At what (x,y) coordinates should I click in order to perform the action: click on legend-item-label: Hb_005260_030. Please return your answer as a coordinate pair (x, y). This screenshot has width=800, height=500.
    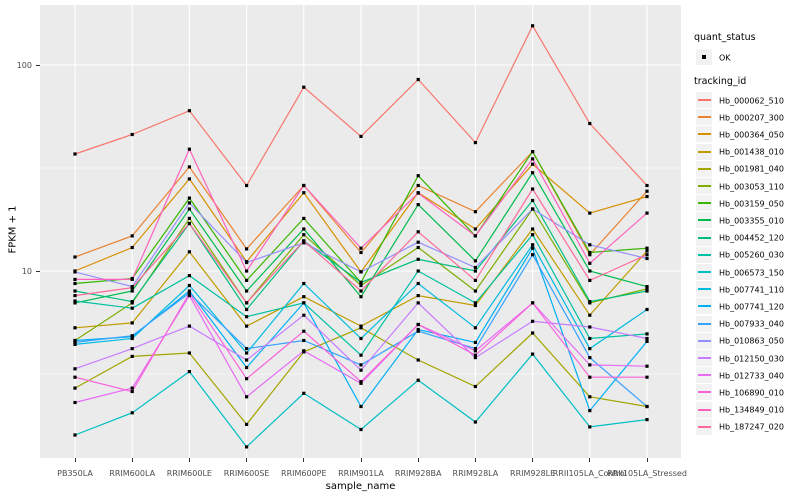
    Looking at the image, I should click on (751, 255).